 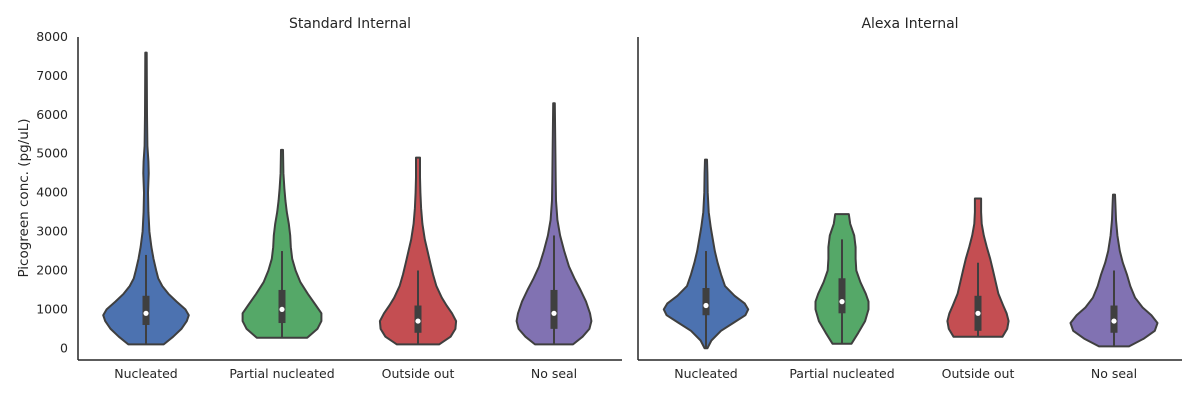 I want to click on y-axis-label: Picogreen conc. (pg/uL), so click(x=24, y=197).